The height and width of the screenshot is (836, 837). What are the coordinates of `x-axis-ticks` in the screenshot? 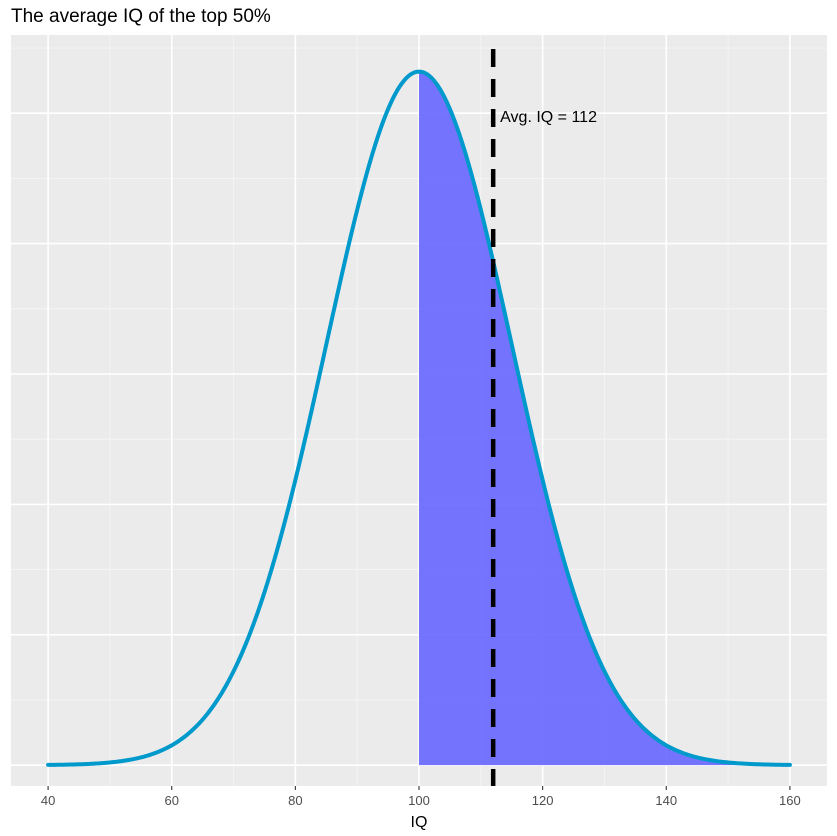 It's located at (419, 788).